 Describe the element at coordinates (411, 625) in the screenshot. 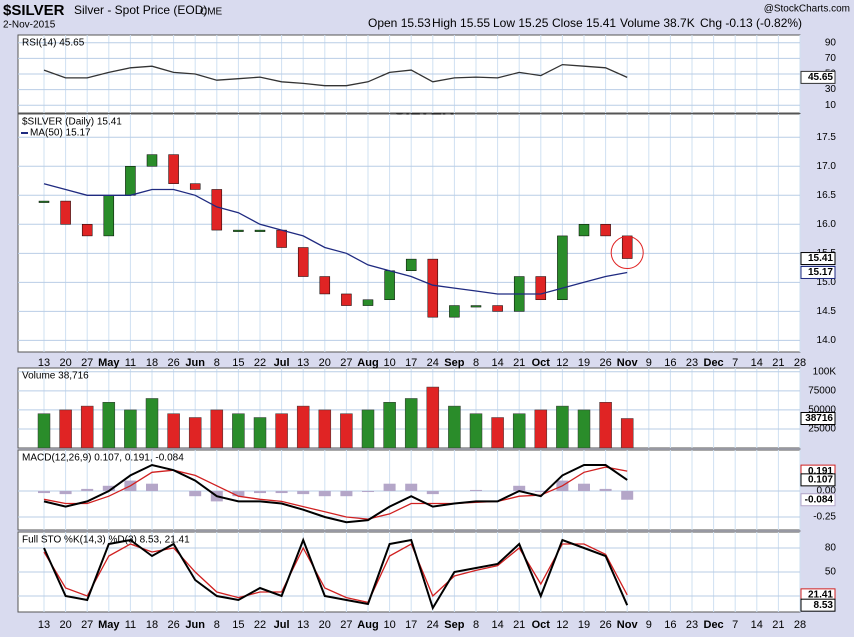

I see `x-tick-label: 17` at that location.